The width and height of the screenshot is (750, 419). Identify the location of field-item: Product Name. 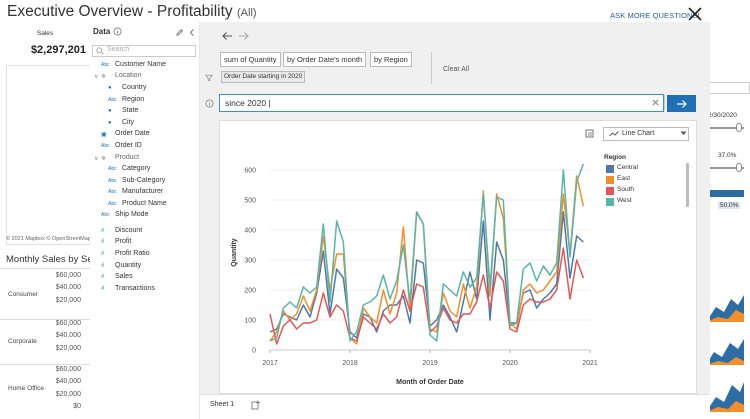
(144, 203).